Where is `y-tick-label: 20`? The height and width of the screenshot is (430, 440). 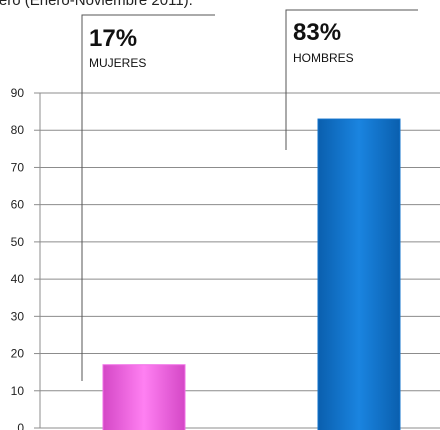
y-tick-label: 20 is located at coordinates (18, 354).